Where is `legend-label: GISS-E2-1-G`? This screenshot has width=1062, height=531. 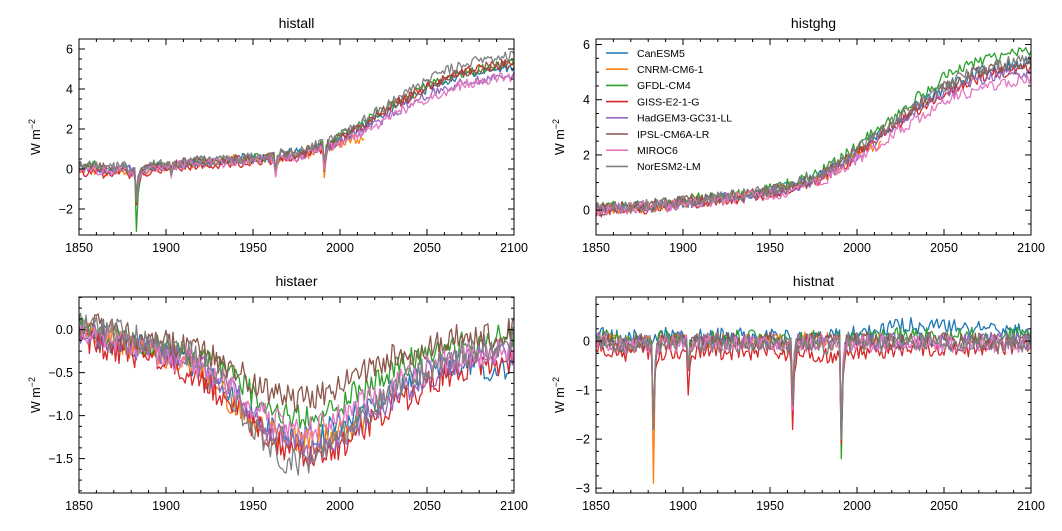
legend-label: GISS-E2-1-G is located at coordinates (668, 102).